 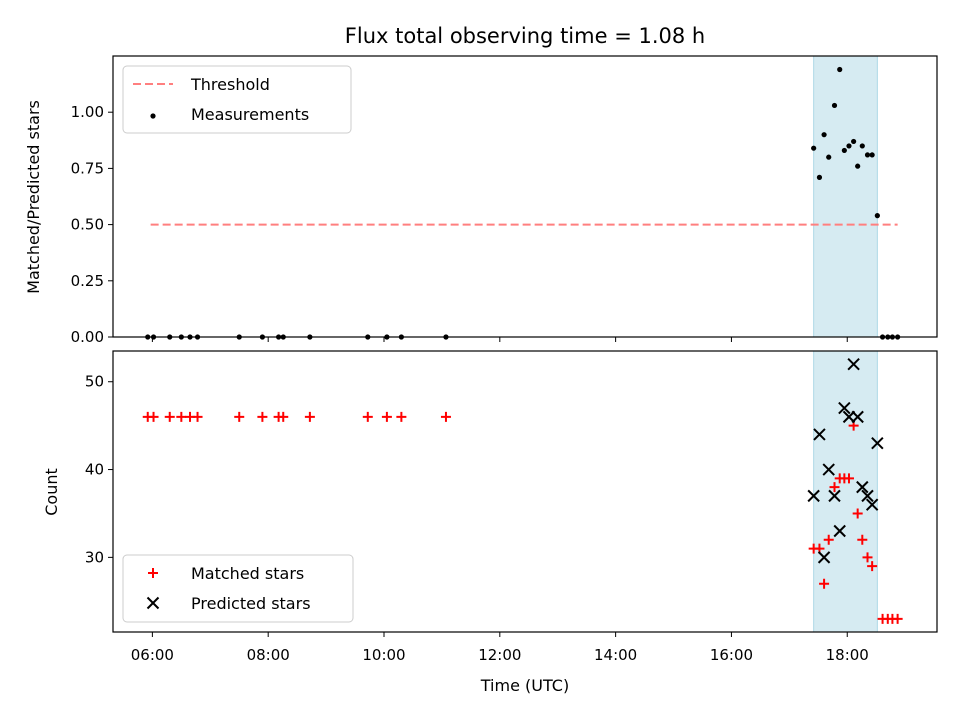 What do you see at coordinates (94, 557) in the screenshot?
I see `count-y-tick-label-0: 30` at bounding box center [94, 557].